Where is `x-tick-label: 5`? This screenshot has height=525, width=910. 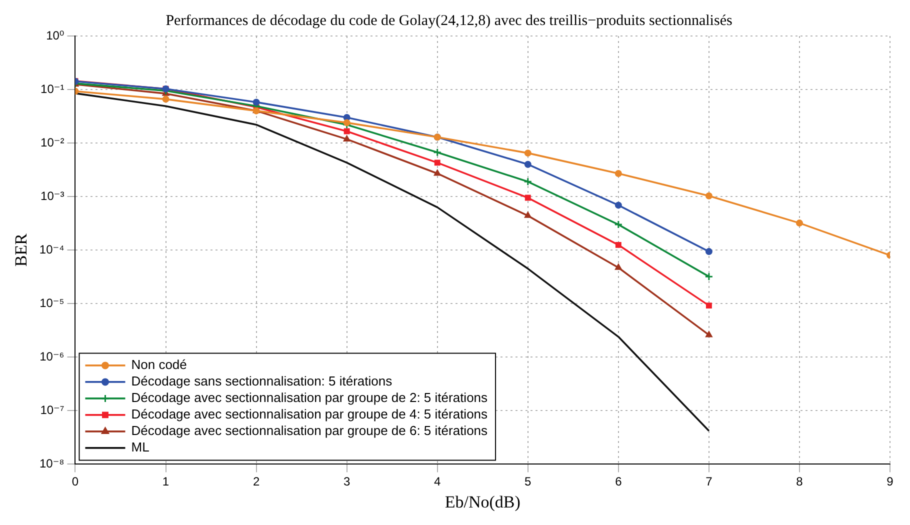 x-tick-label: 5 is located at coordinates (528, 481).